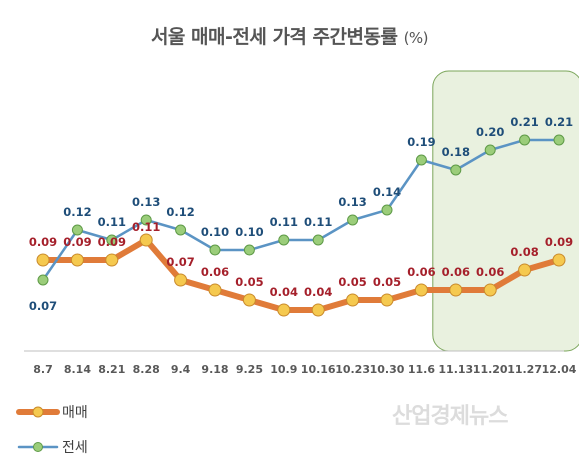 The image size is (579, 466). I want to click on legend-marker-sale, so click(38, 412).